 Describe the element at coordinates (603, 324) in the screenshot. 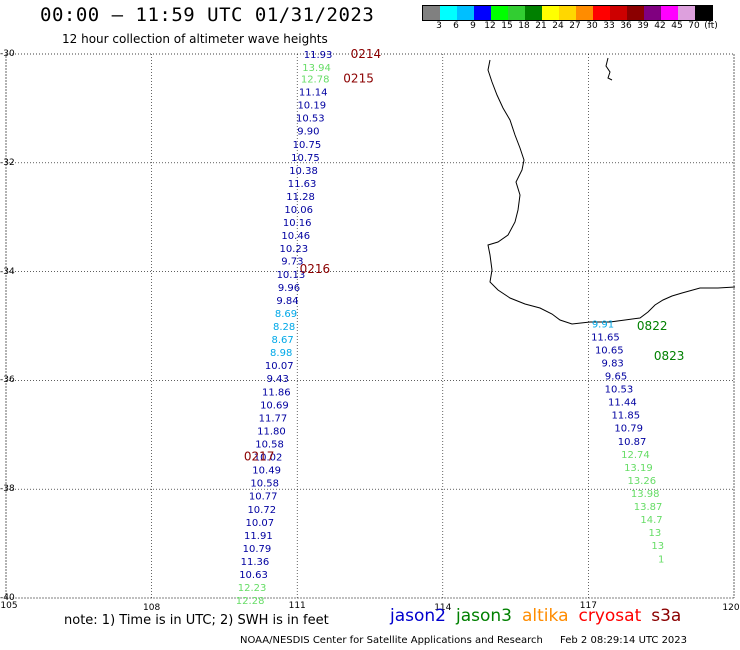

I see `wave-height-value: 9.91` at that location.